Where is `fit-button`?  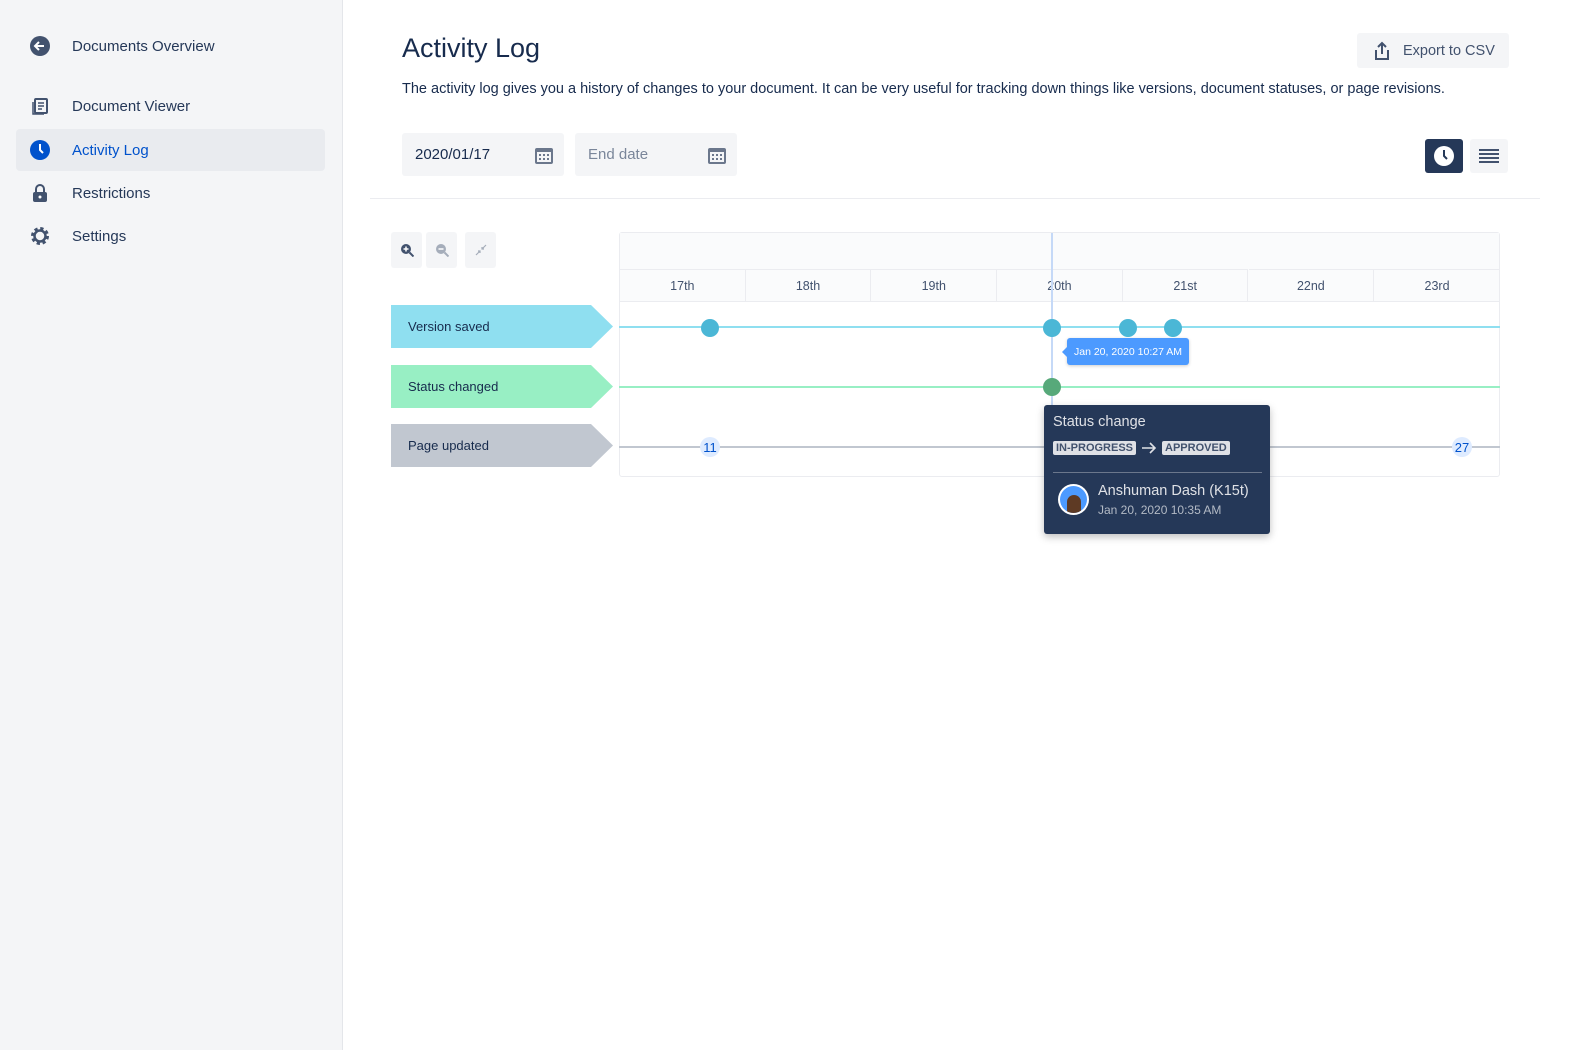
fit-button is located at coordinates (480, 250).